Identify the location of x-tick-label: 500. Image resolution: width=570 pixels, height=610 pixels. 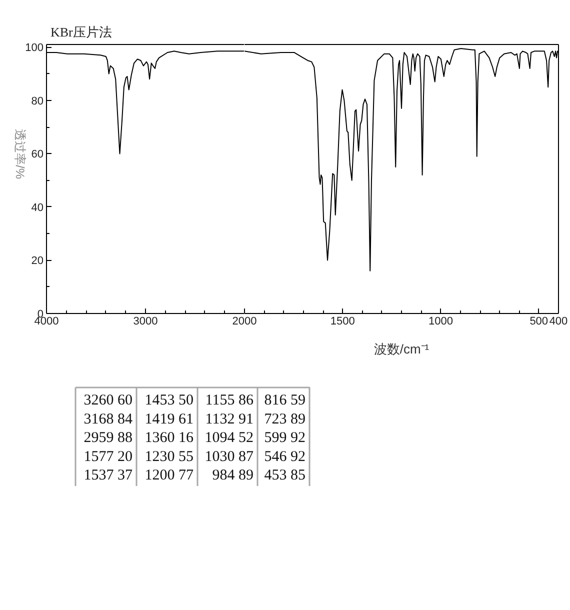
(539, 322).